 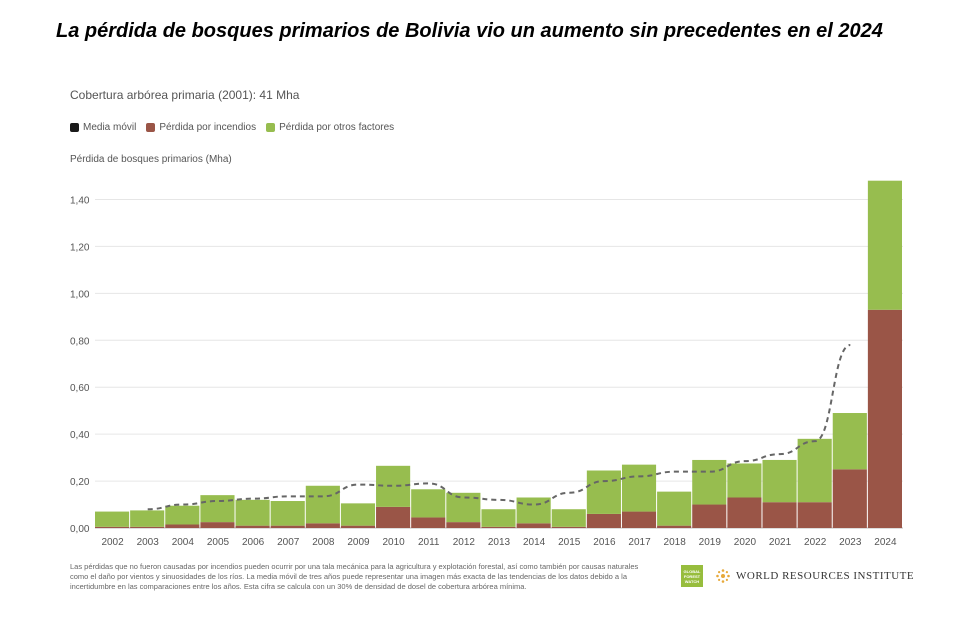 I want to click on x-tick-label: 2005, so click(x=218, y=542).